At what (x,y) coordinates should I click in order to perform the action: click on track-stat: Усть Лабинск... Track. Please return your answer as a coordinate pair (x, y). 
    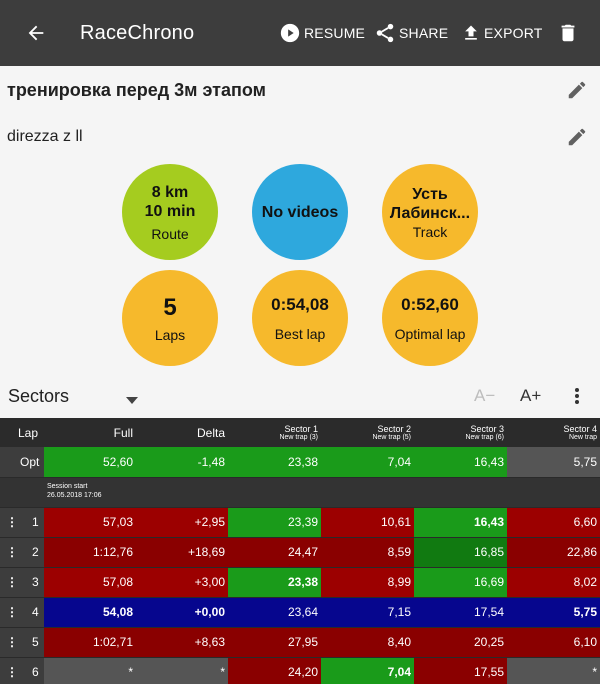
    Looking at the image, I should click on (430, 212).